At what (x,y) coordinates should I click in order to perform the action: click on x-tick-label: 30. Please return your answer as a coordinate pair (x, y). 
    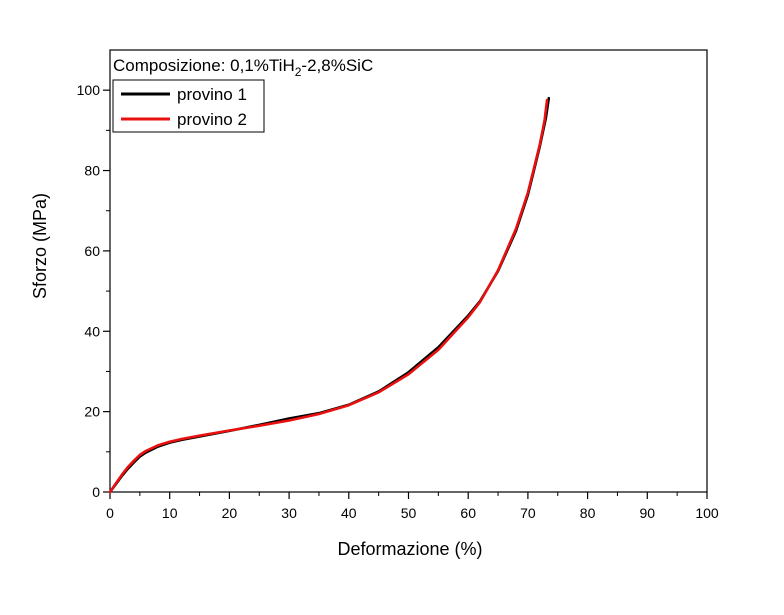
    Looking at the image, I should click on (289, 513).